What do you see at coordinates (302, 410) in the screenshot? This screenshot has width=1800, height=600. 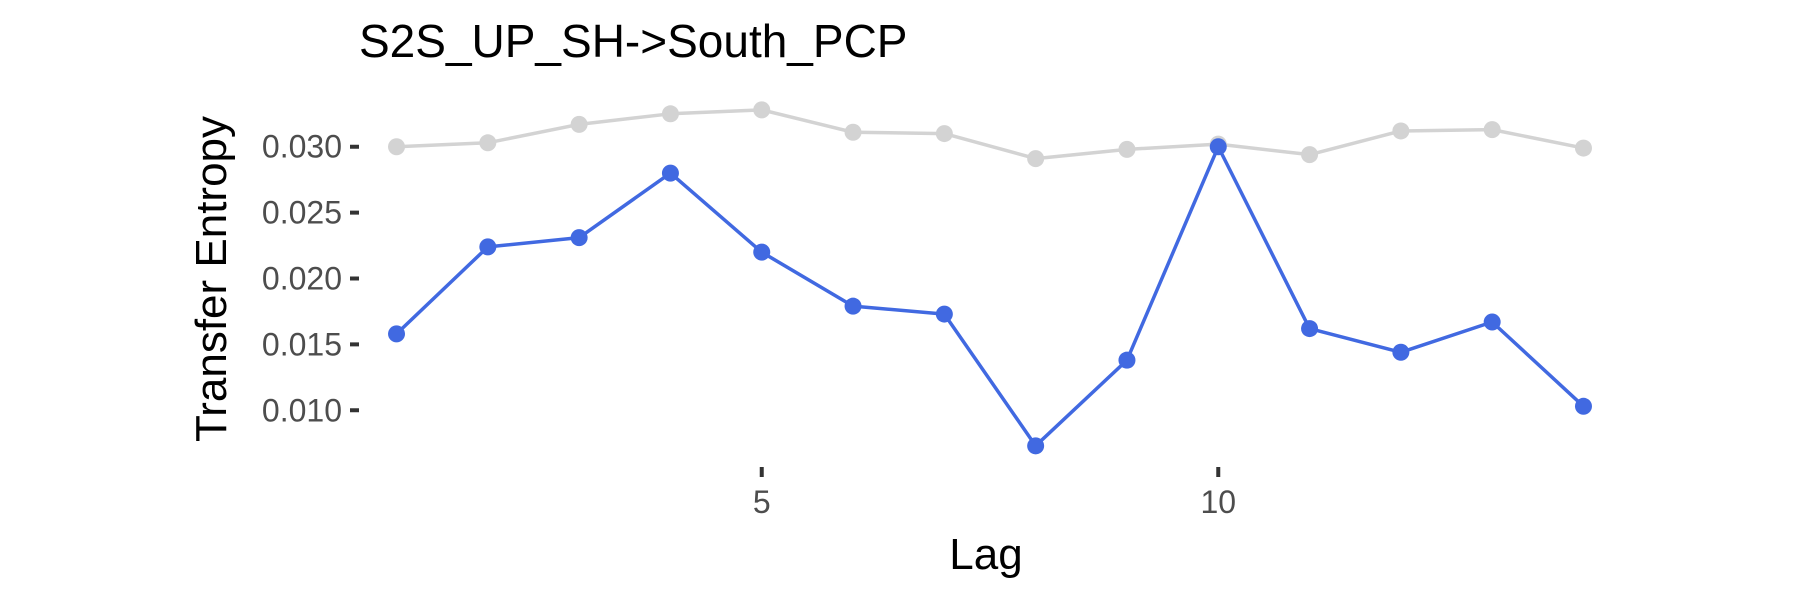 I see `y-tick-label: 0.010` at bounding box center [302, 410].